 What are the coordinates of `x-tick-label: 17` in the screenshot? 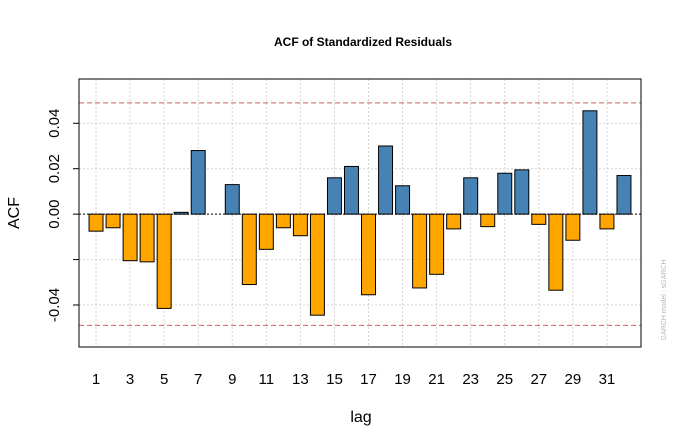 It's located at (368, 379).